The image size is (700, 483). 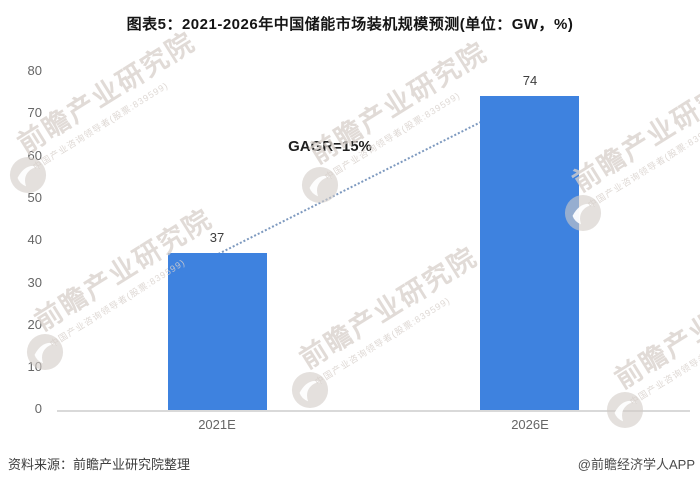 What do you see at coordinates (34, 112) in the screenshot?
I see `y-axis-tick: 70` at bounding box center [34, 112].